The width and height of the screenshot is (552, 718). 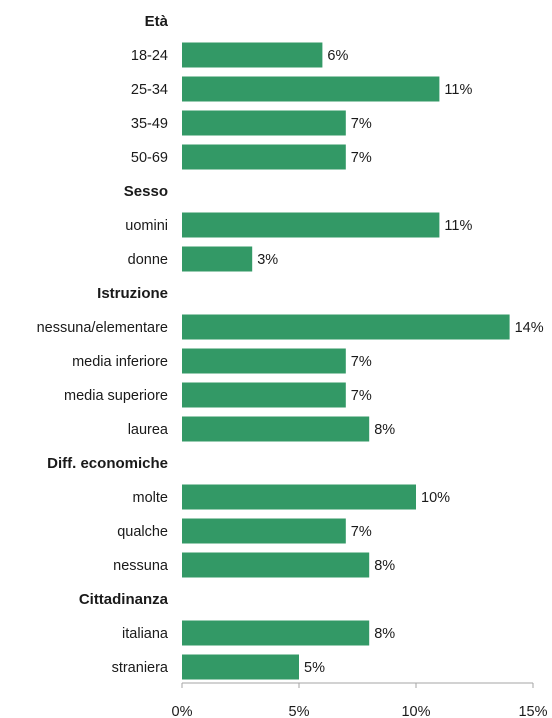 I want to click on category-label: laurea, so click(x=148, y=430).